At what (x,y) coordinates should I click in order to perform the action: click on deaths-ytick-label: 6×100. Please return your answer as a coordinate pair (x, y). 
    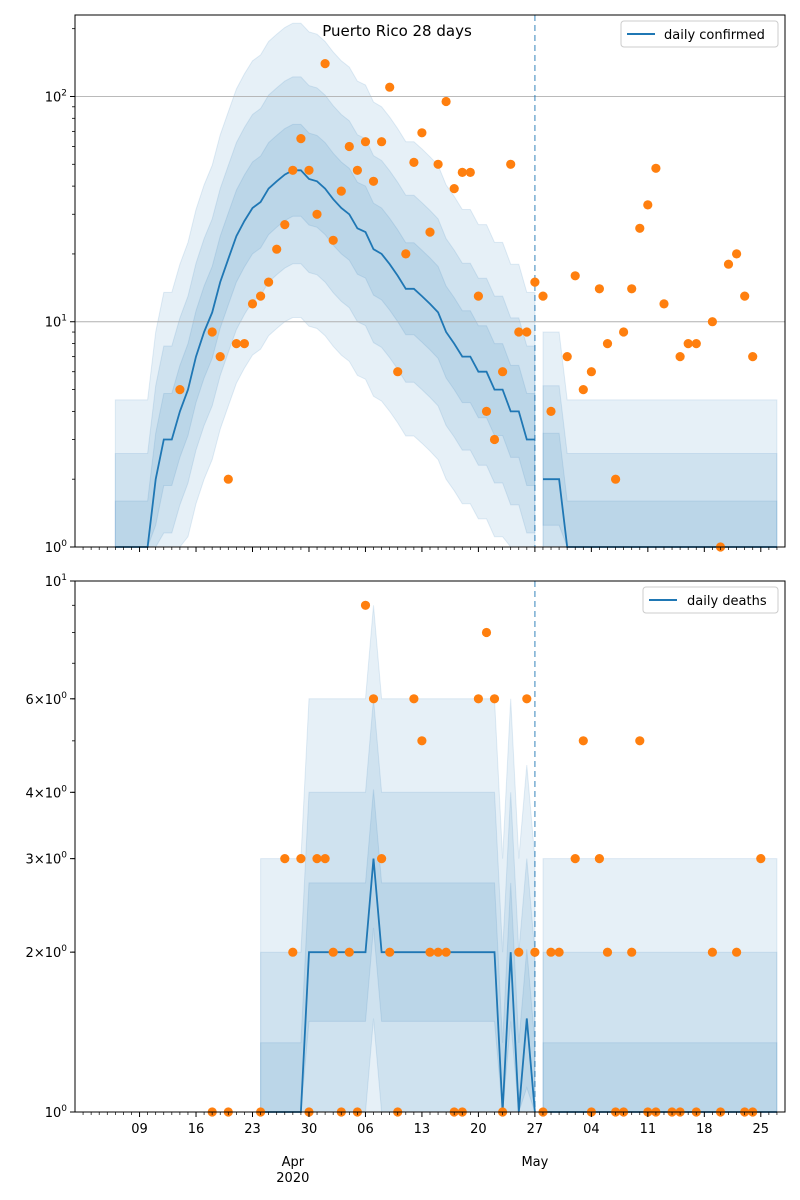
    Looking at the image, I should click on (47, 699).